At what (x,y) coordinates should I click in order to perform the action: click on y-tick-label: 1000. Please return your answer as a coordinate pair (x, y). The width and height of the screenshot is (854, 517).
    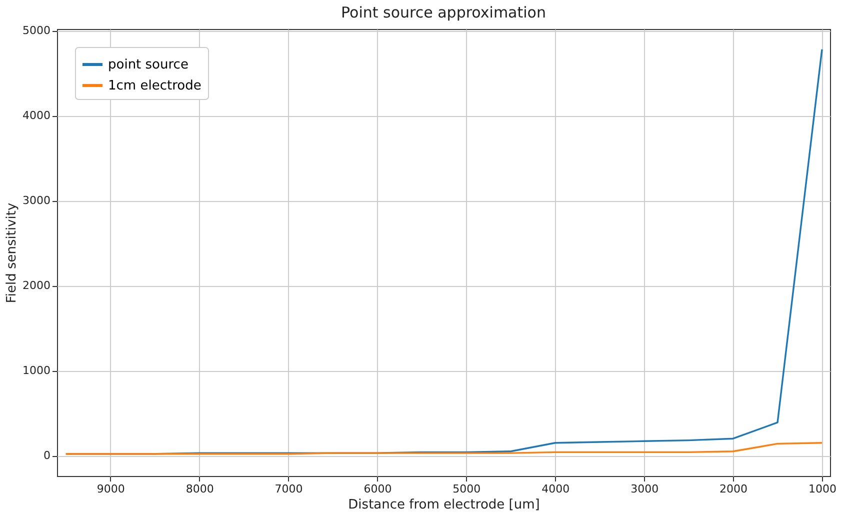
    Looking at the image, I should click on (36, 371).